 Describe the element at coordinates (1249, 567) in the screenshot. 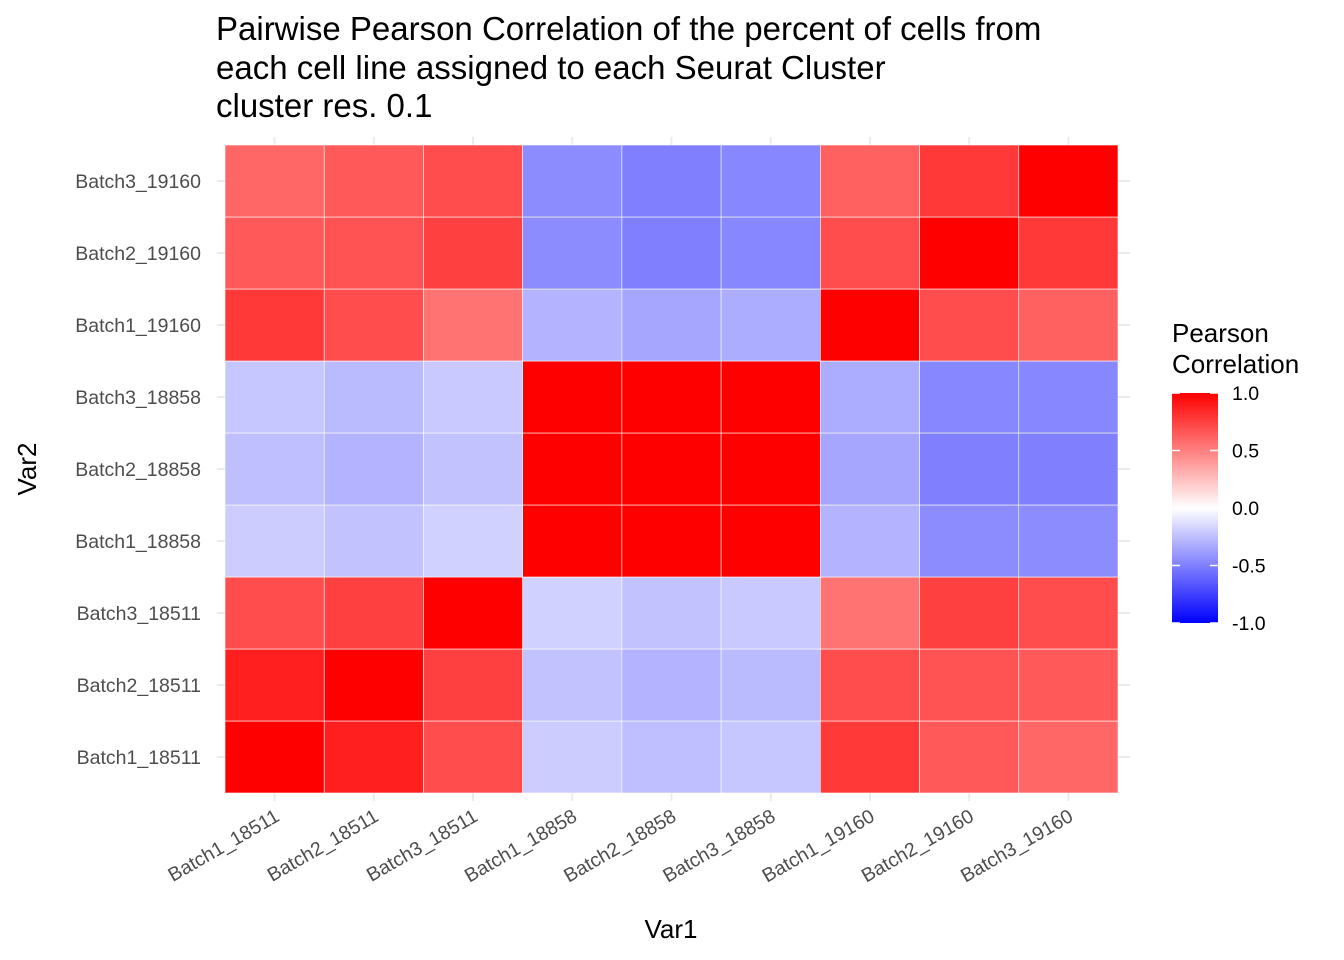

I see `legend-tick-label: -0.5` at that location.